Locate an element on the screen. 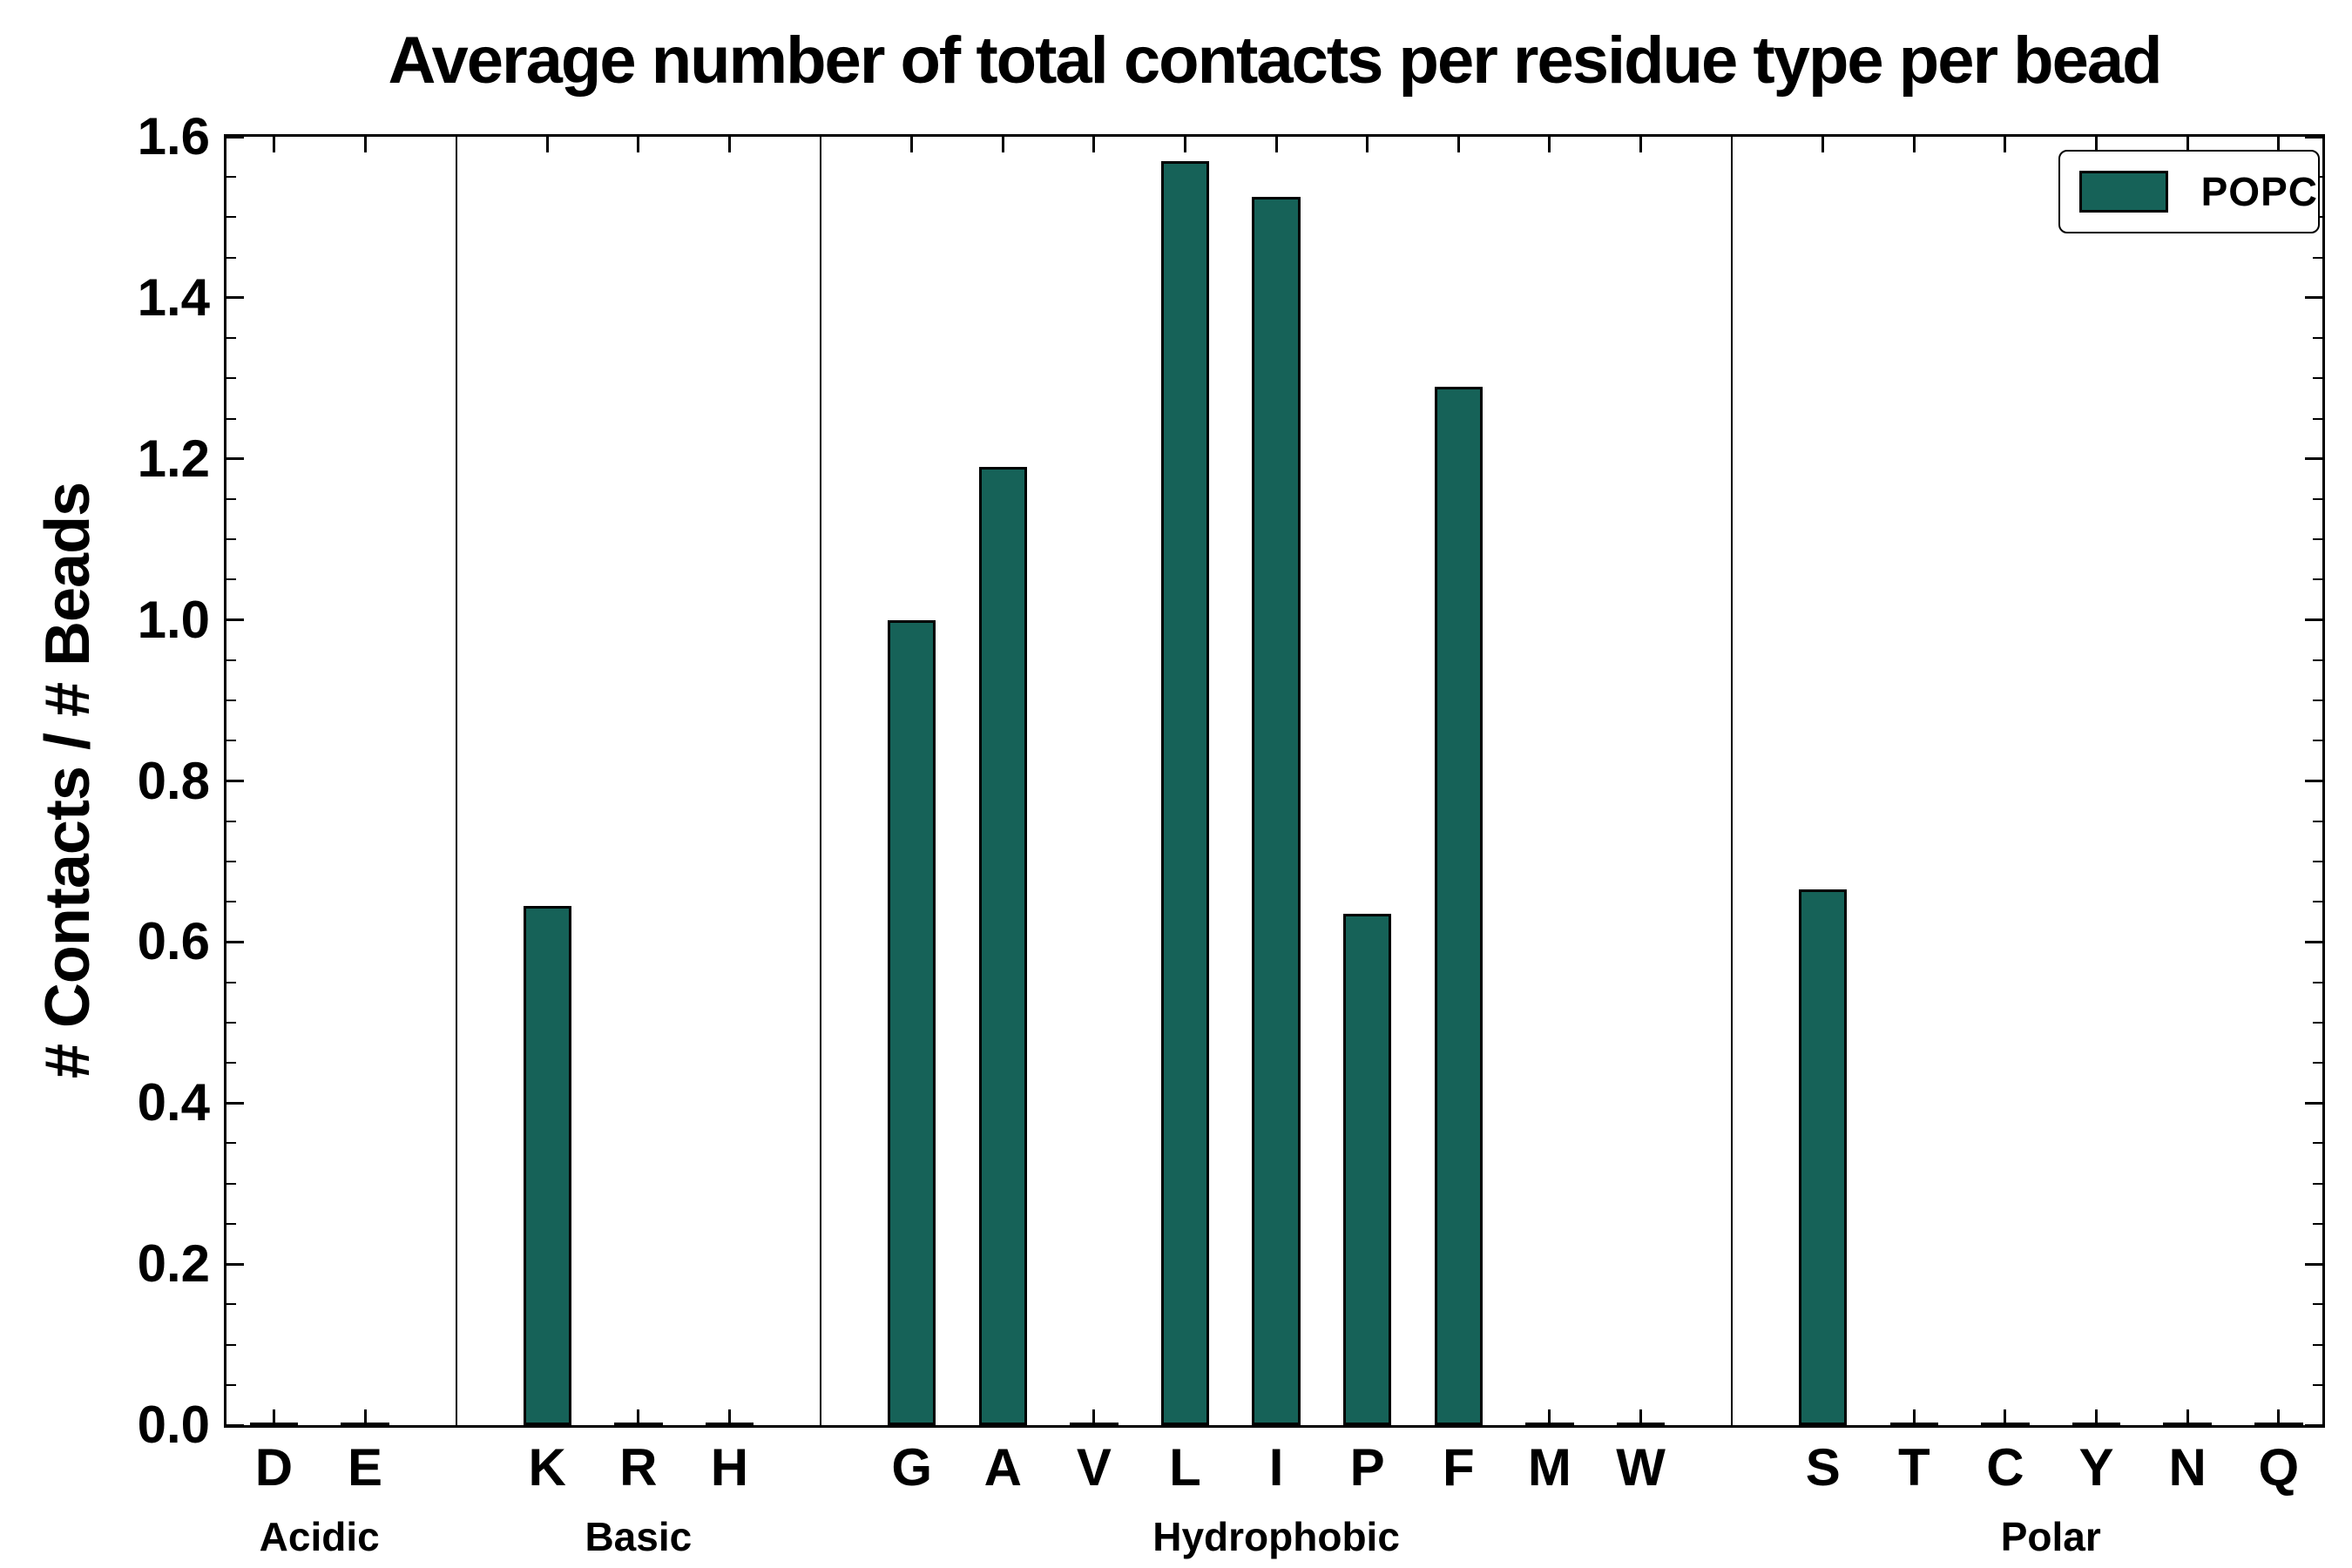  bar-Y is located at coordinates (2096, 1424).